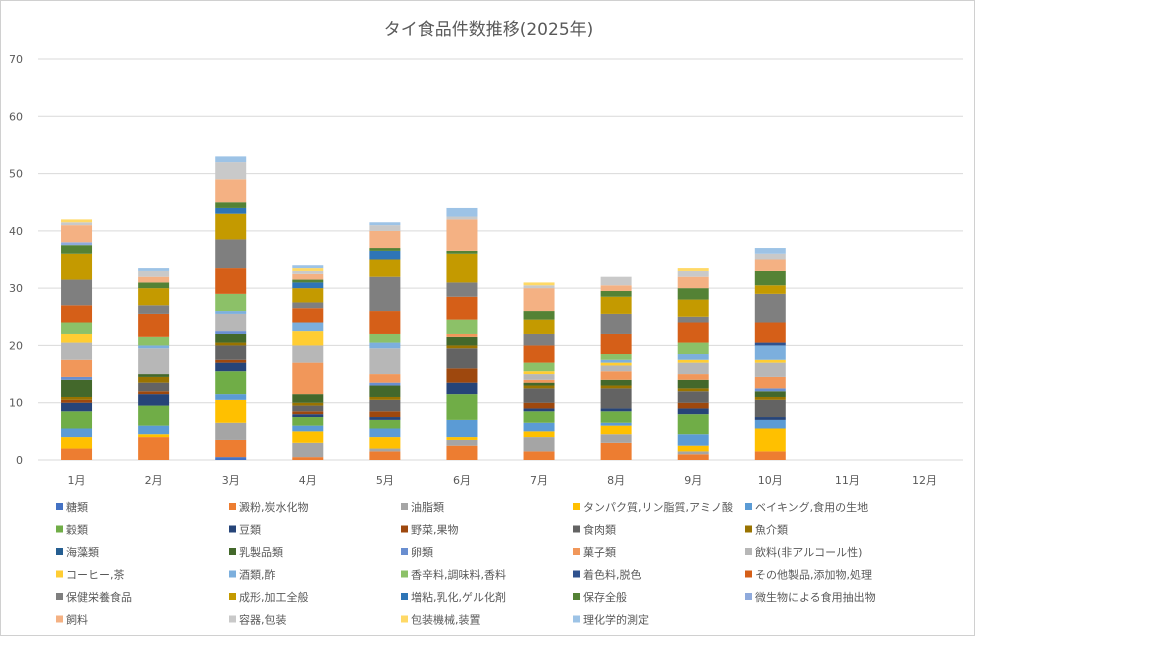  I want to click on y-axis-ticks: 0 10 20 30 40 50 60 70, so click(16, 260).